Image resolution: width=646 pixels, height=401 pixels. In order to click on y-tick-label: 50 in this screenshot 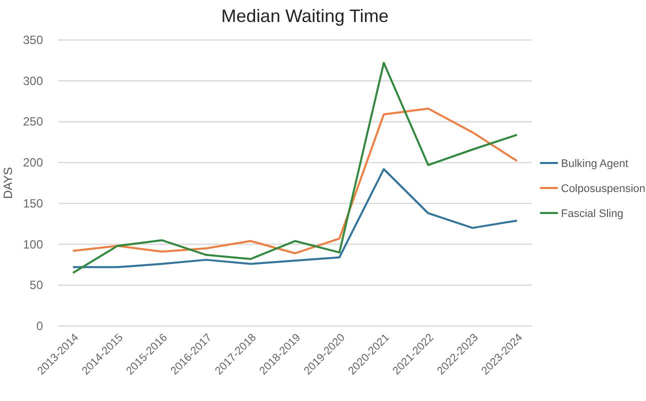, I will do `click(37, 285)`.